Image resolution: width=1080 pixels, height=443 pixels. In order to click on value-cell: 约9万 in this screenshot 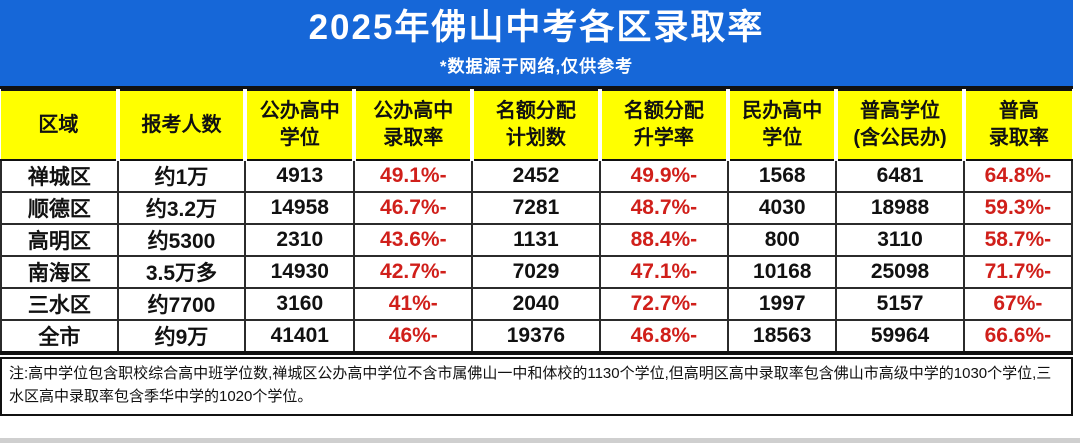, I will do `click(181, 337)`.